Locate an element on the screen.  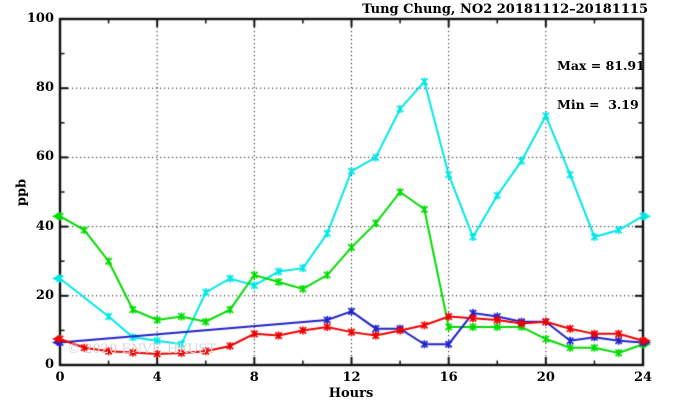
y-tick-label: 80 is located at coordinates (44, 88).